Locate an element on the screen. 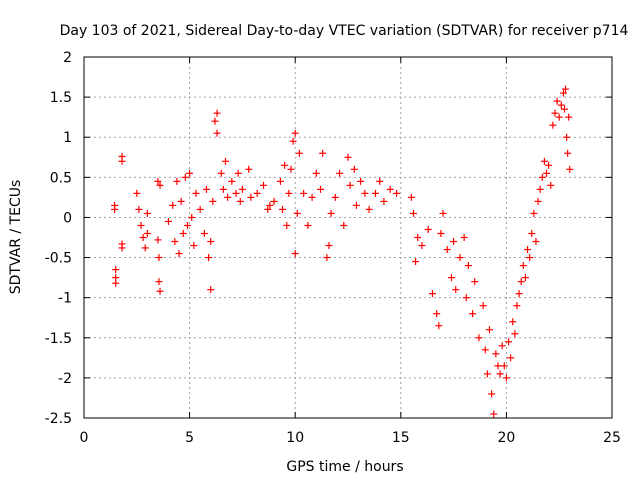 This screenshot has width=640, height=480. x-tick-label: 25 is located at coordinates (612, 438).